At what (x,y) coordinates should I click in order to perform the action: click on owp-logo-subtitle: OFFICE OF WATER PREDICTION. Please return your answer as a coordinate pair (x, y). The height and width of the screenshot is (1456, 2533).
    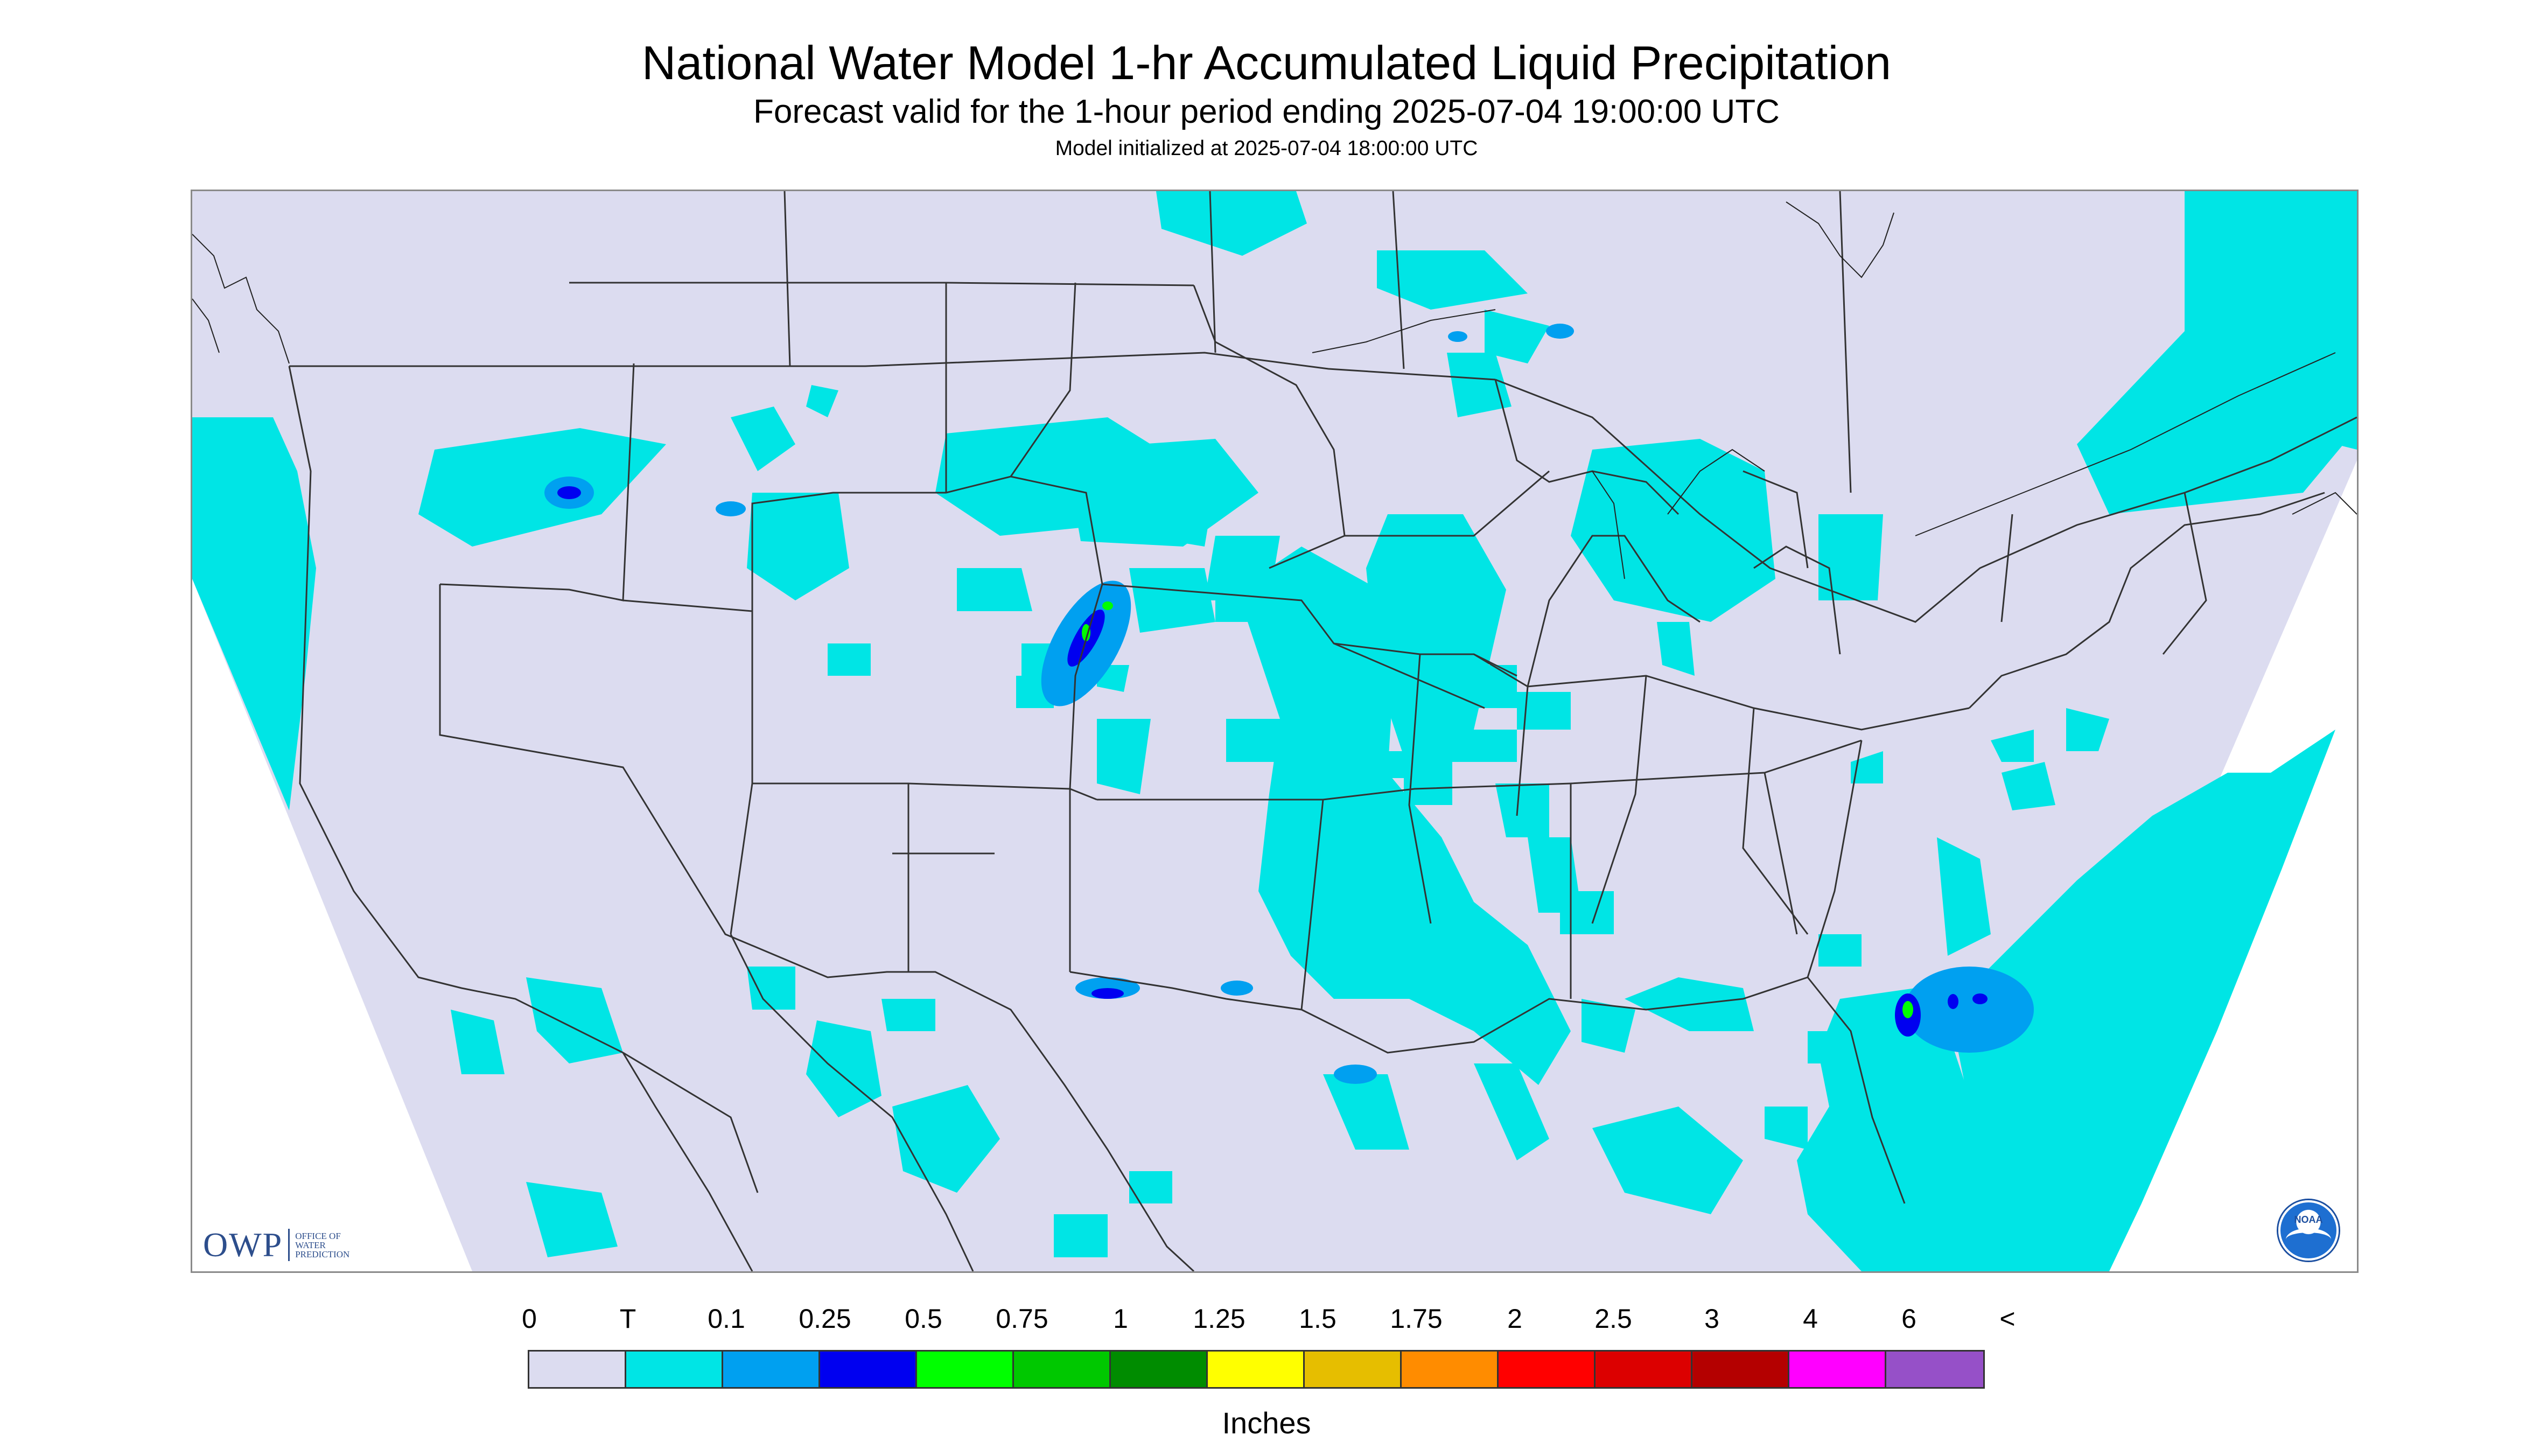
    Looking at the image, I should click on (322, 1245).